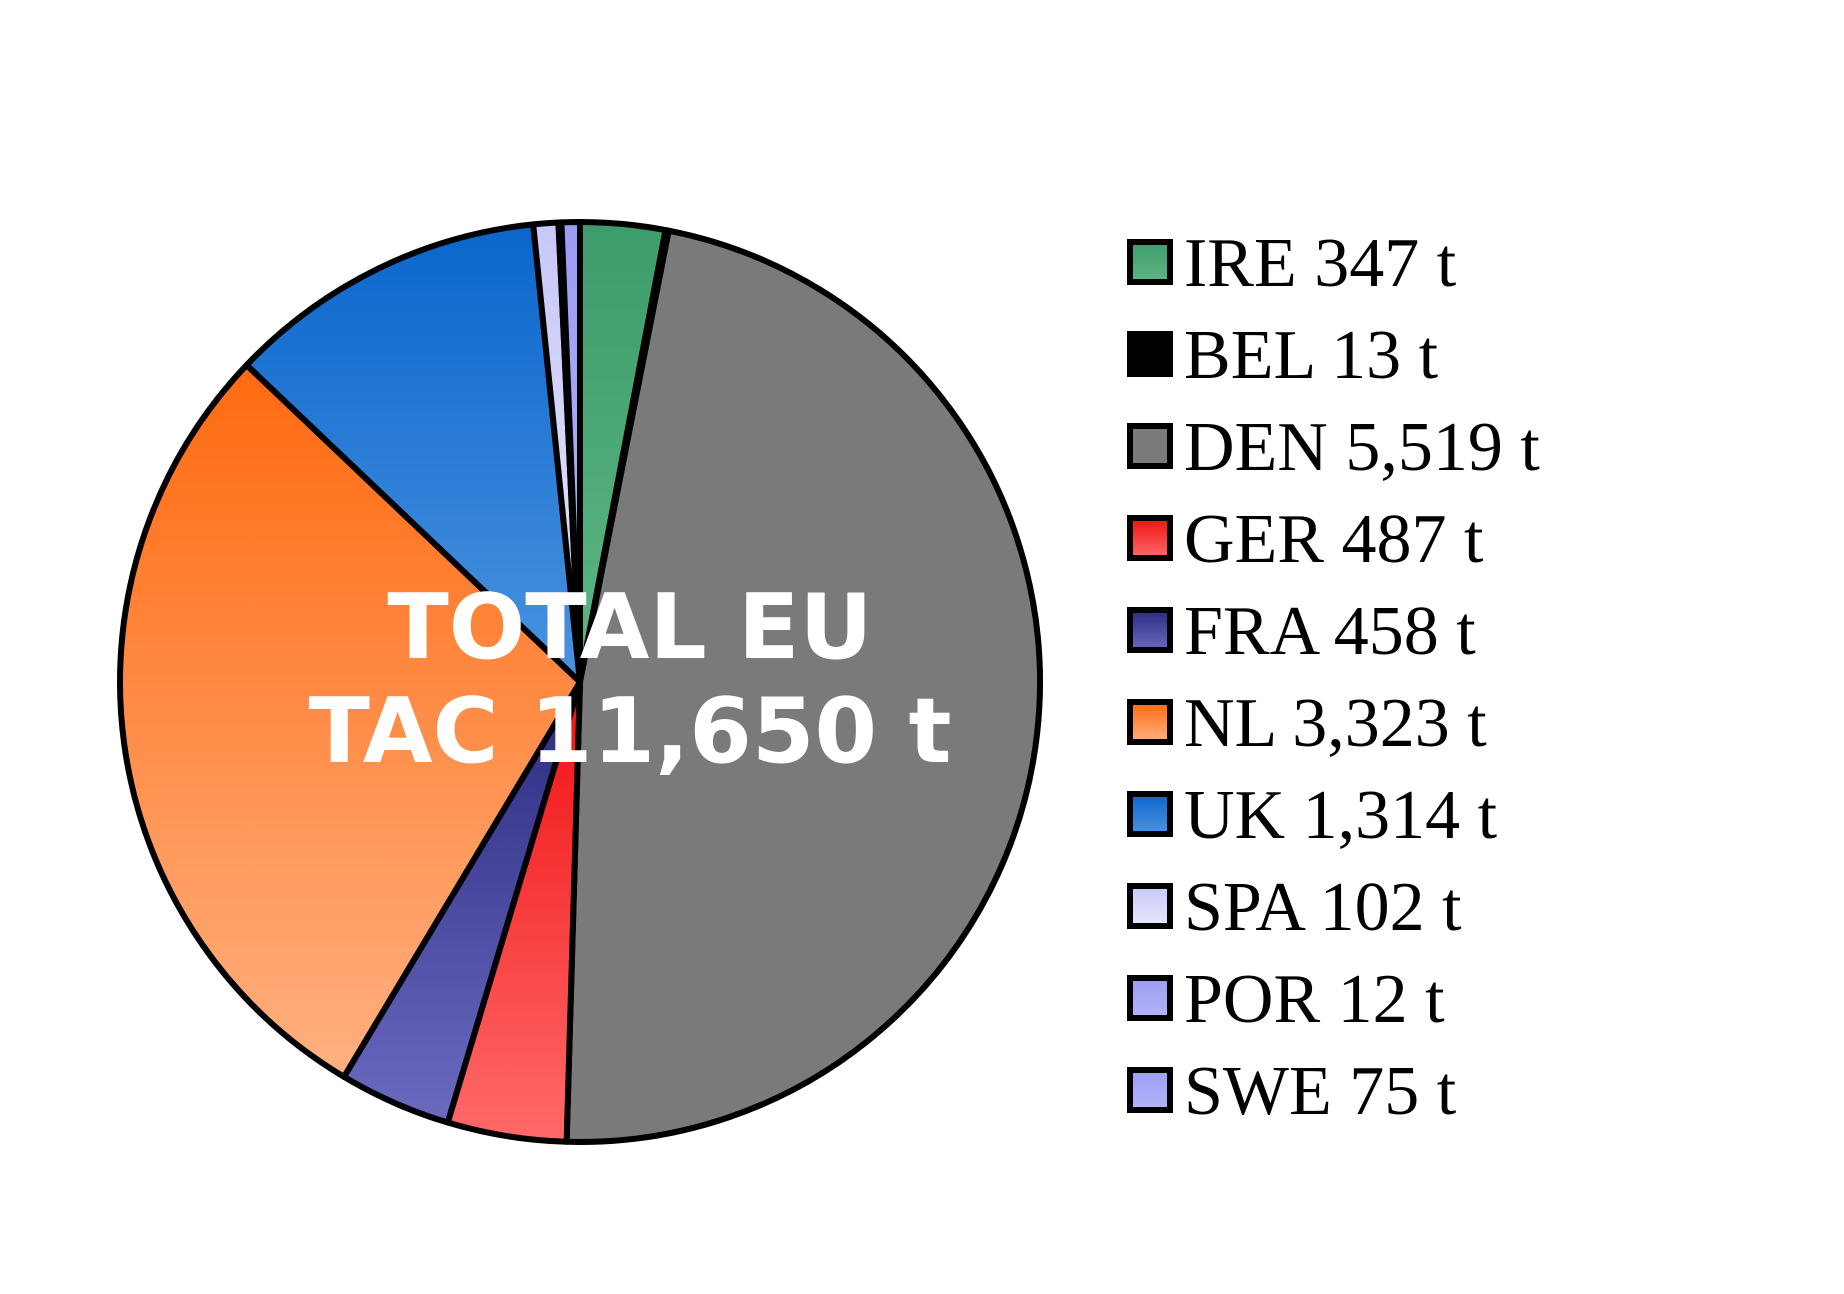 The width and height of the screenshot is (1844, 1294). Describe the element at coordinates (1150, 446) in the screenshot. I see `legend-swatch-den` at that location.